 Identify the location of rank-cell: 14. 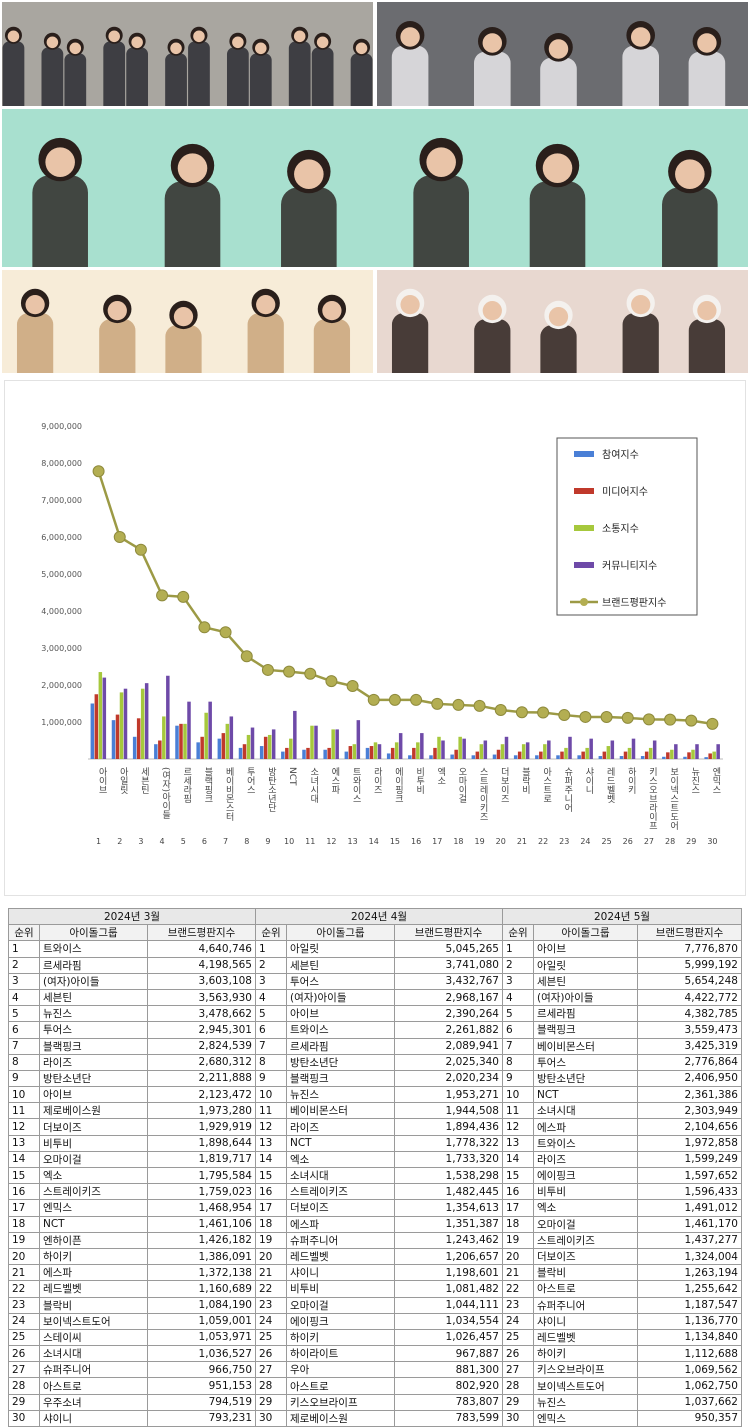
(24, 1159).